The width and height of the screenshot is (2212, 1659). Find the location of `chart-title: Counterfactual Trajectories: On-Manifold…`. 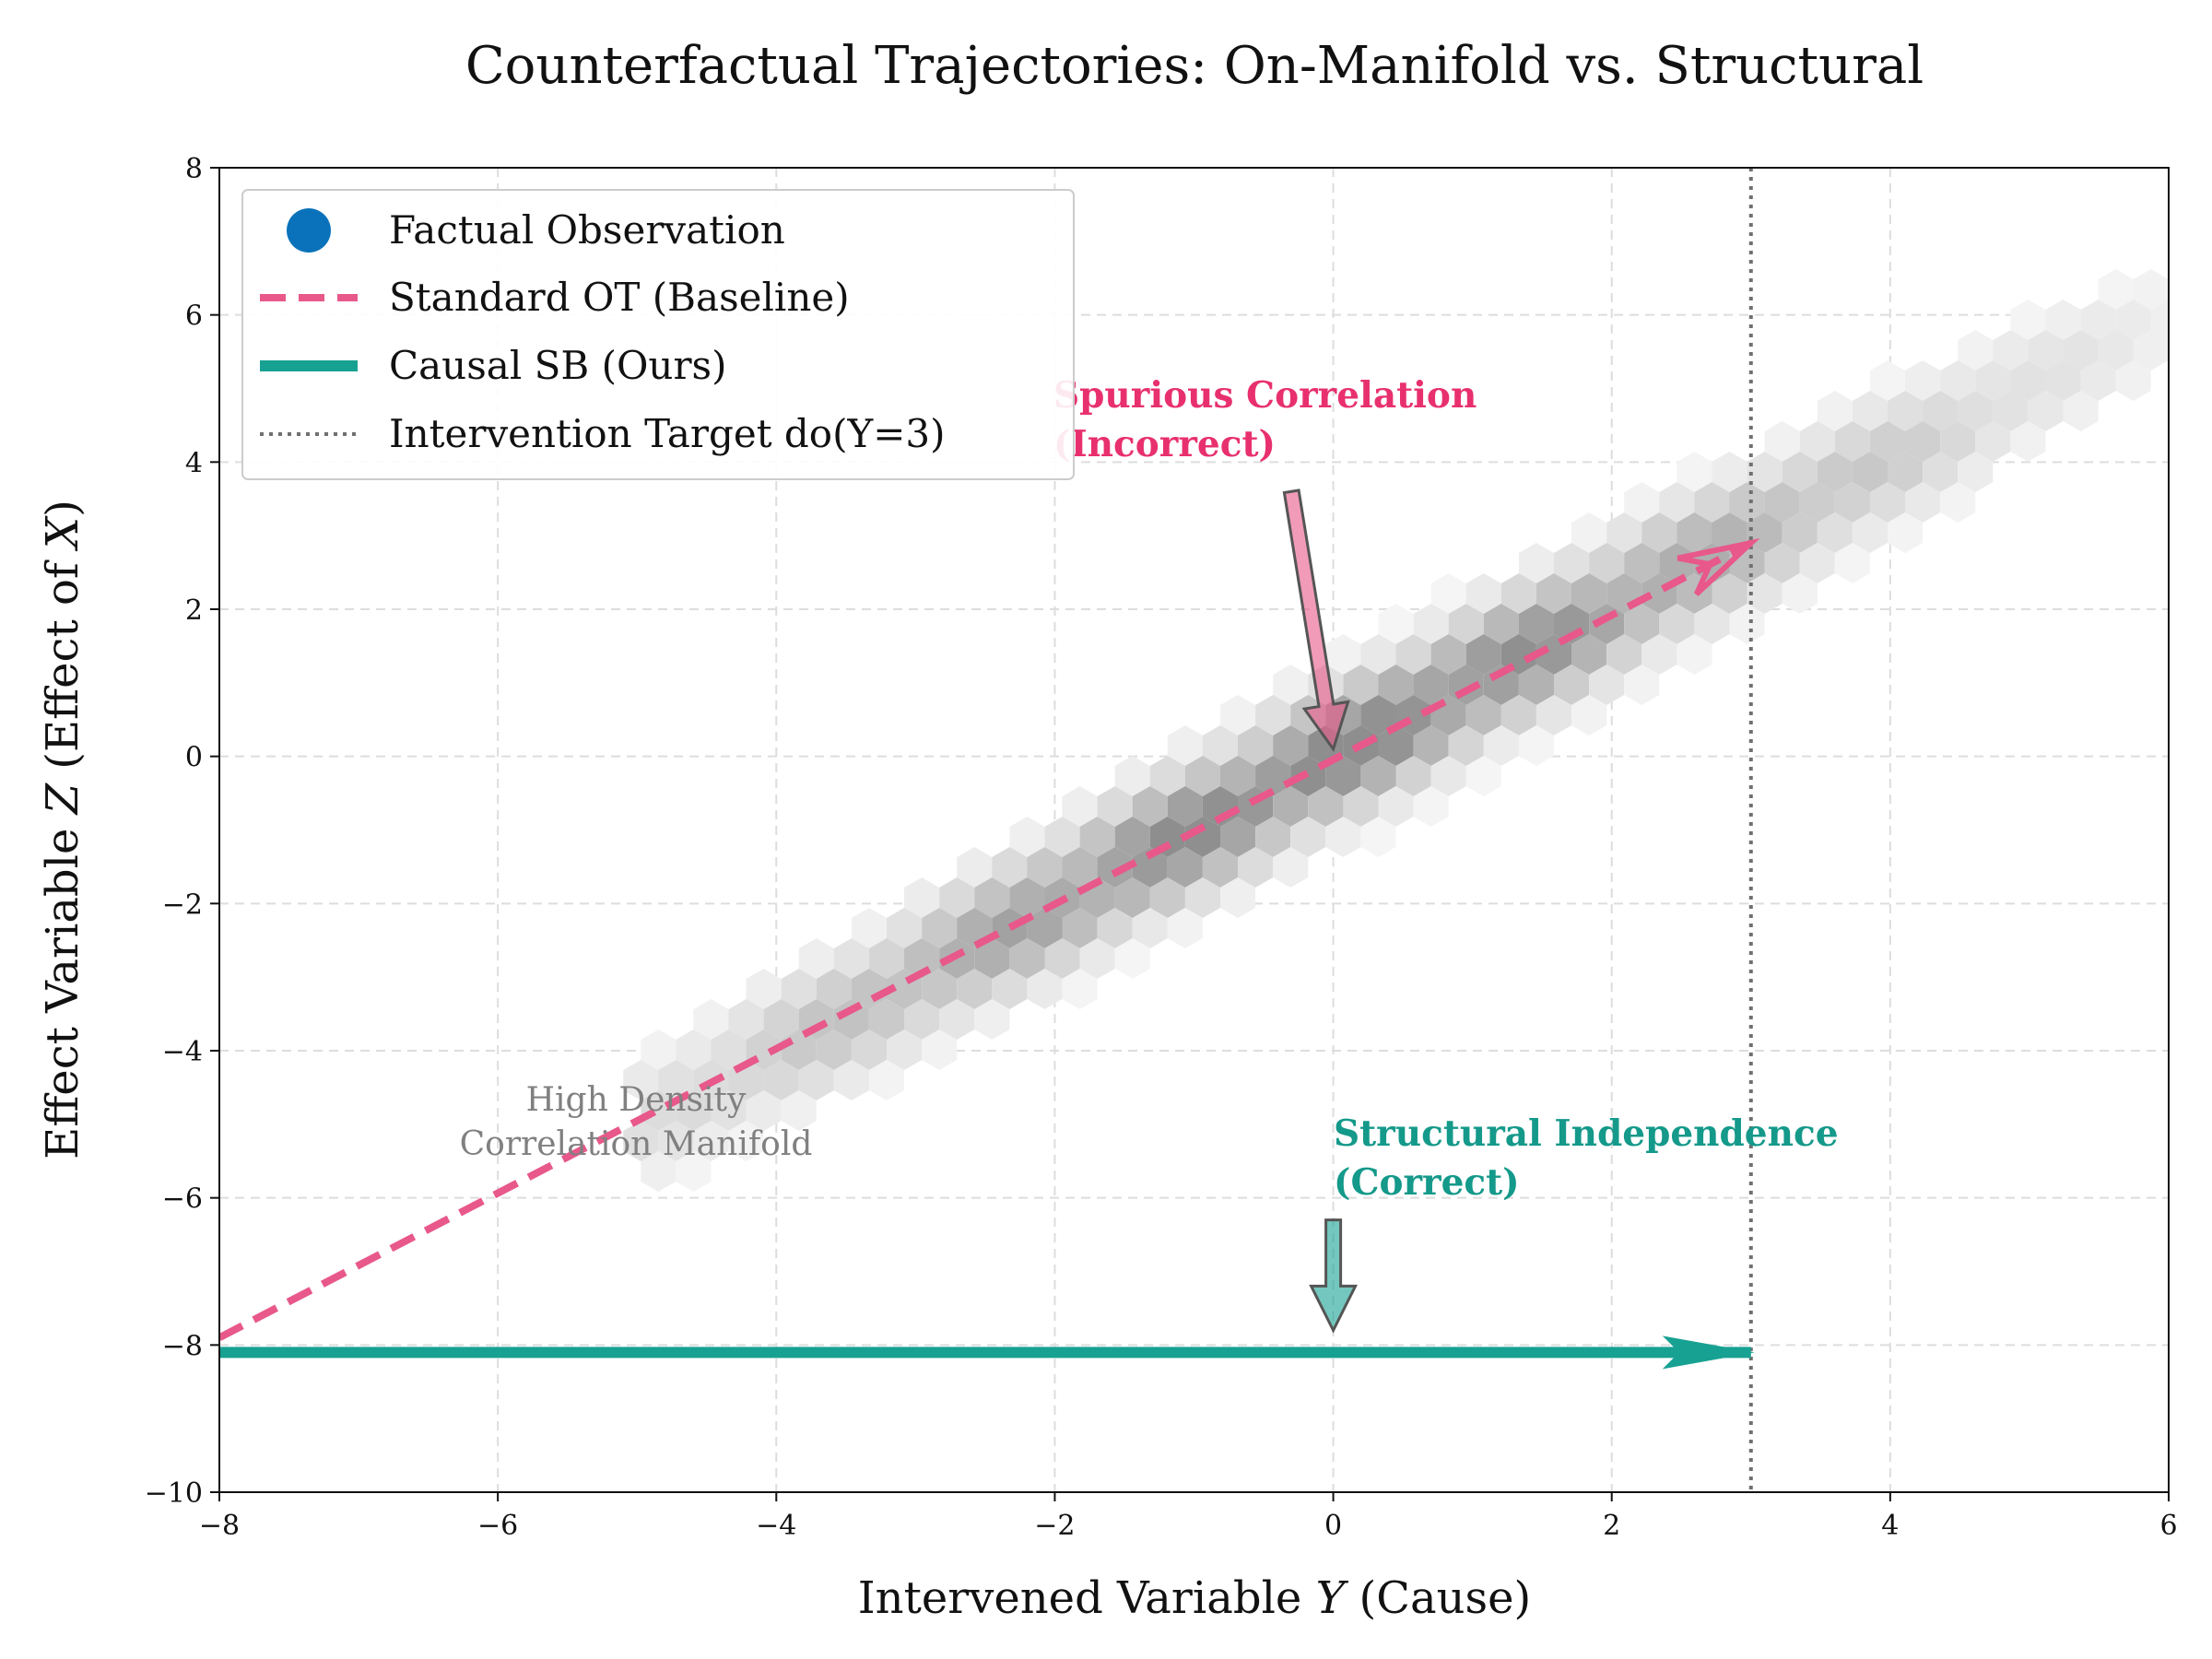

chart-title: Counterfactual Trajectories: On-Manifold… is located at coordinates (1194, 66).